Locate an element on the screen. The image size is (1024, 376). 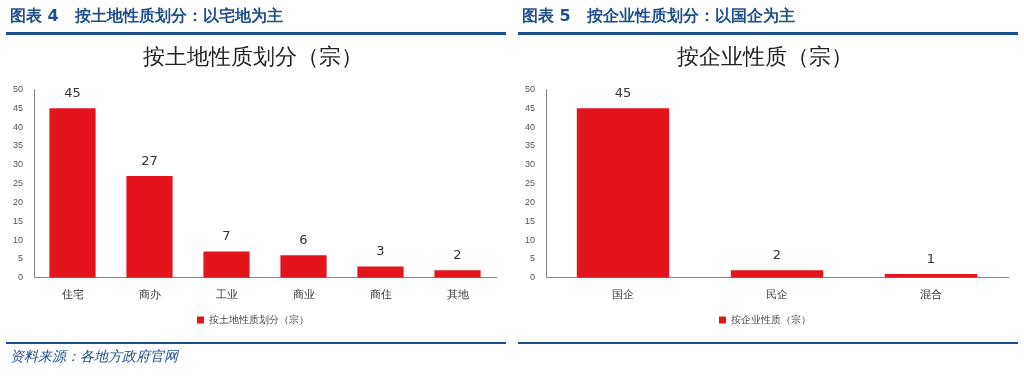
data-label: 1 is located at coordinates (931, 258).